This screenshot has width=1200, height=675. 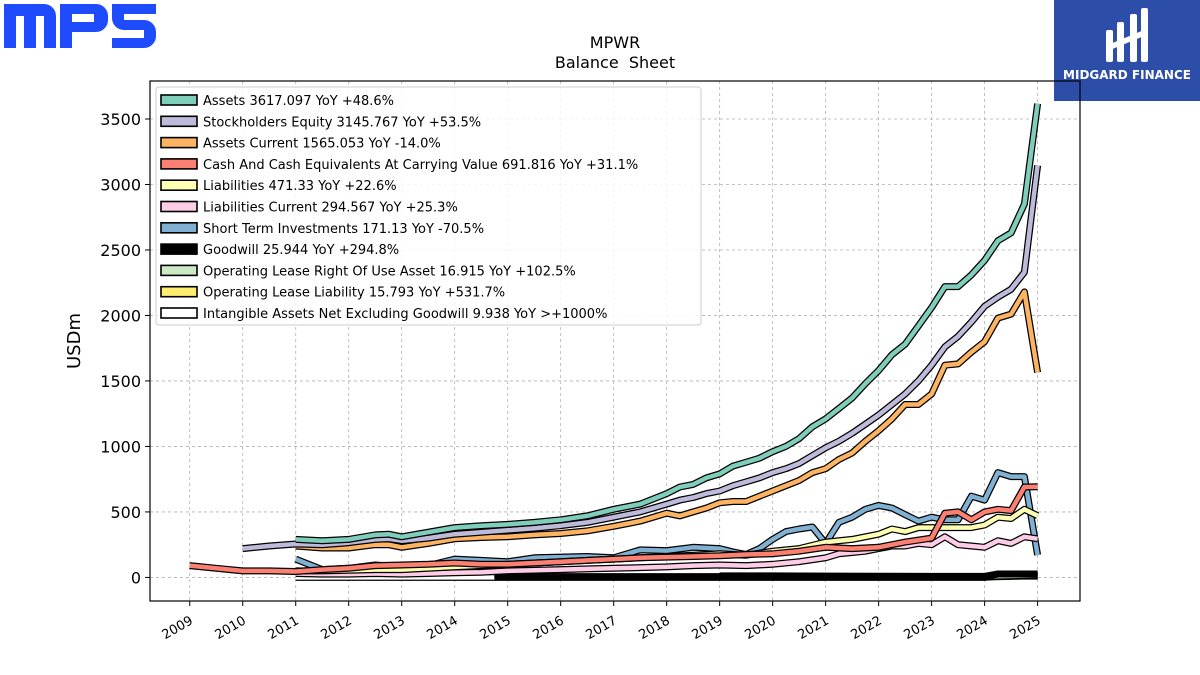 What do you see at coordinates (120, 446) in the screenshot?
I see `y-tick-label-2: 1000` at bounding box center [120, 446].